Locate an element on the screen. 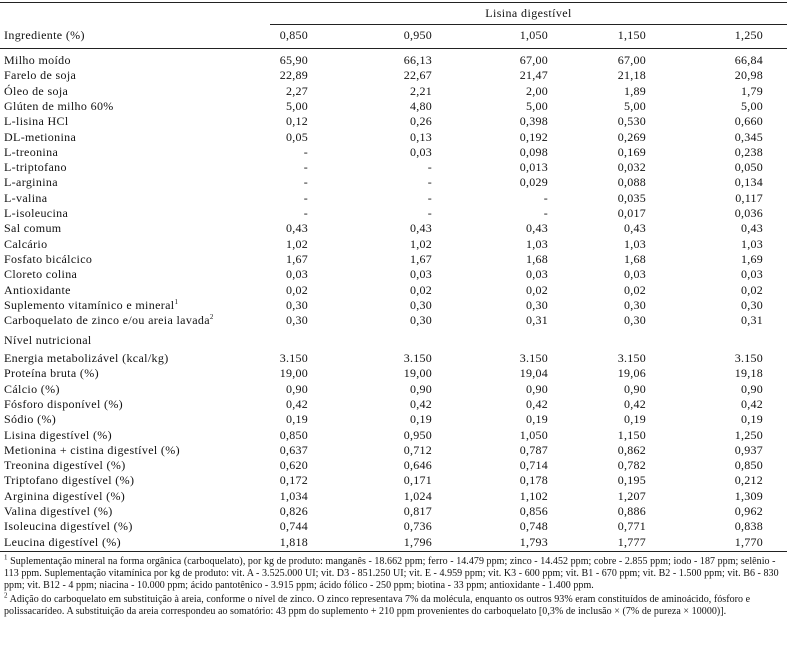 The height and width of the screenshot is (657, 787). table-row: Glúten de milho 60% 5,00 4,80 5,00 5,00 5,00 is located at coordinates (393, 106).